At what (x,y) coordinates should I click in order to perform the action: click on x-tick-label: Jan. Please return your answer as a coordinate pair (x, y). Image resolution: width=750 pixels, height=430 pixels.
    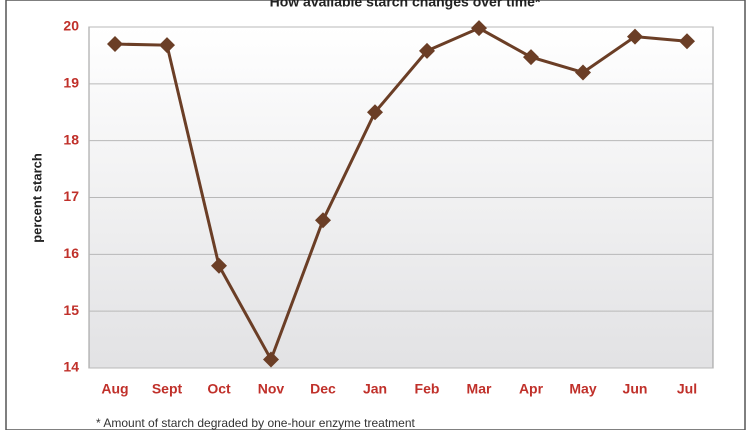
    Looking at the image, I should click on (375, 389).